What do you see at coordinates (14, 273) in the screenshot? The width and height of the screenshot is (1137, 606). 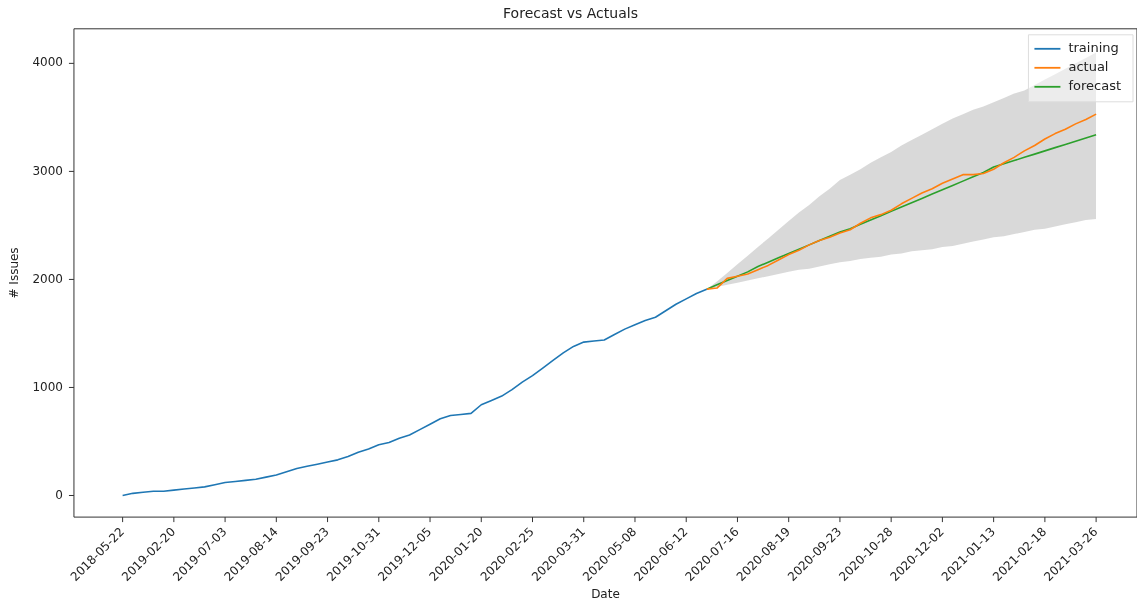 I see `y-axis-title: # Issues` at bounding box center [14, 273].